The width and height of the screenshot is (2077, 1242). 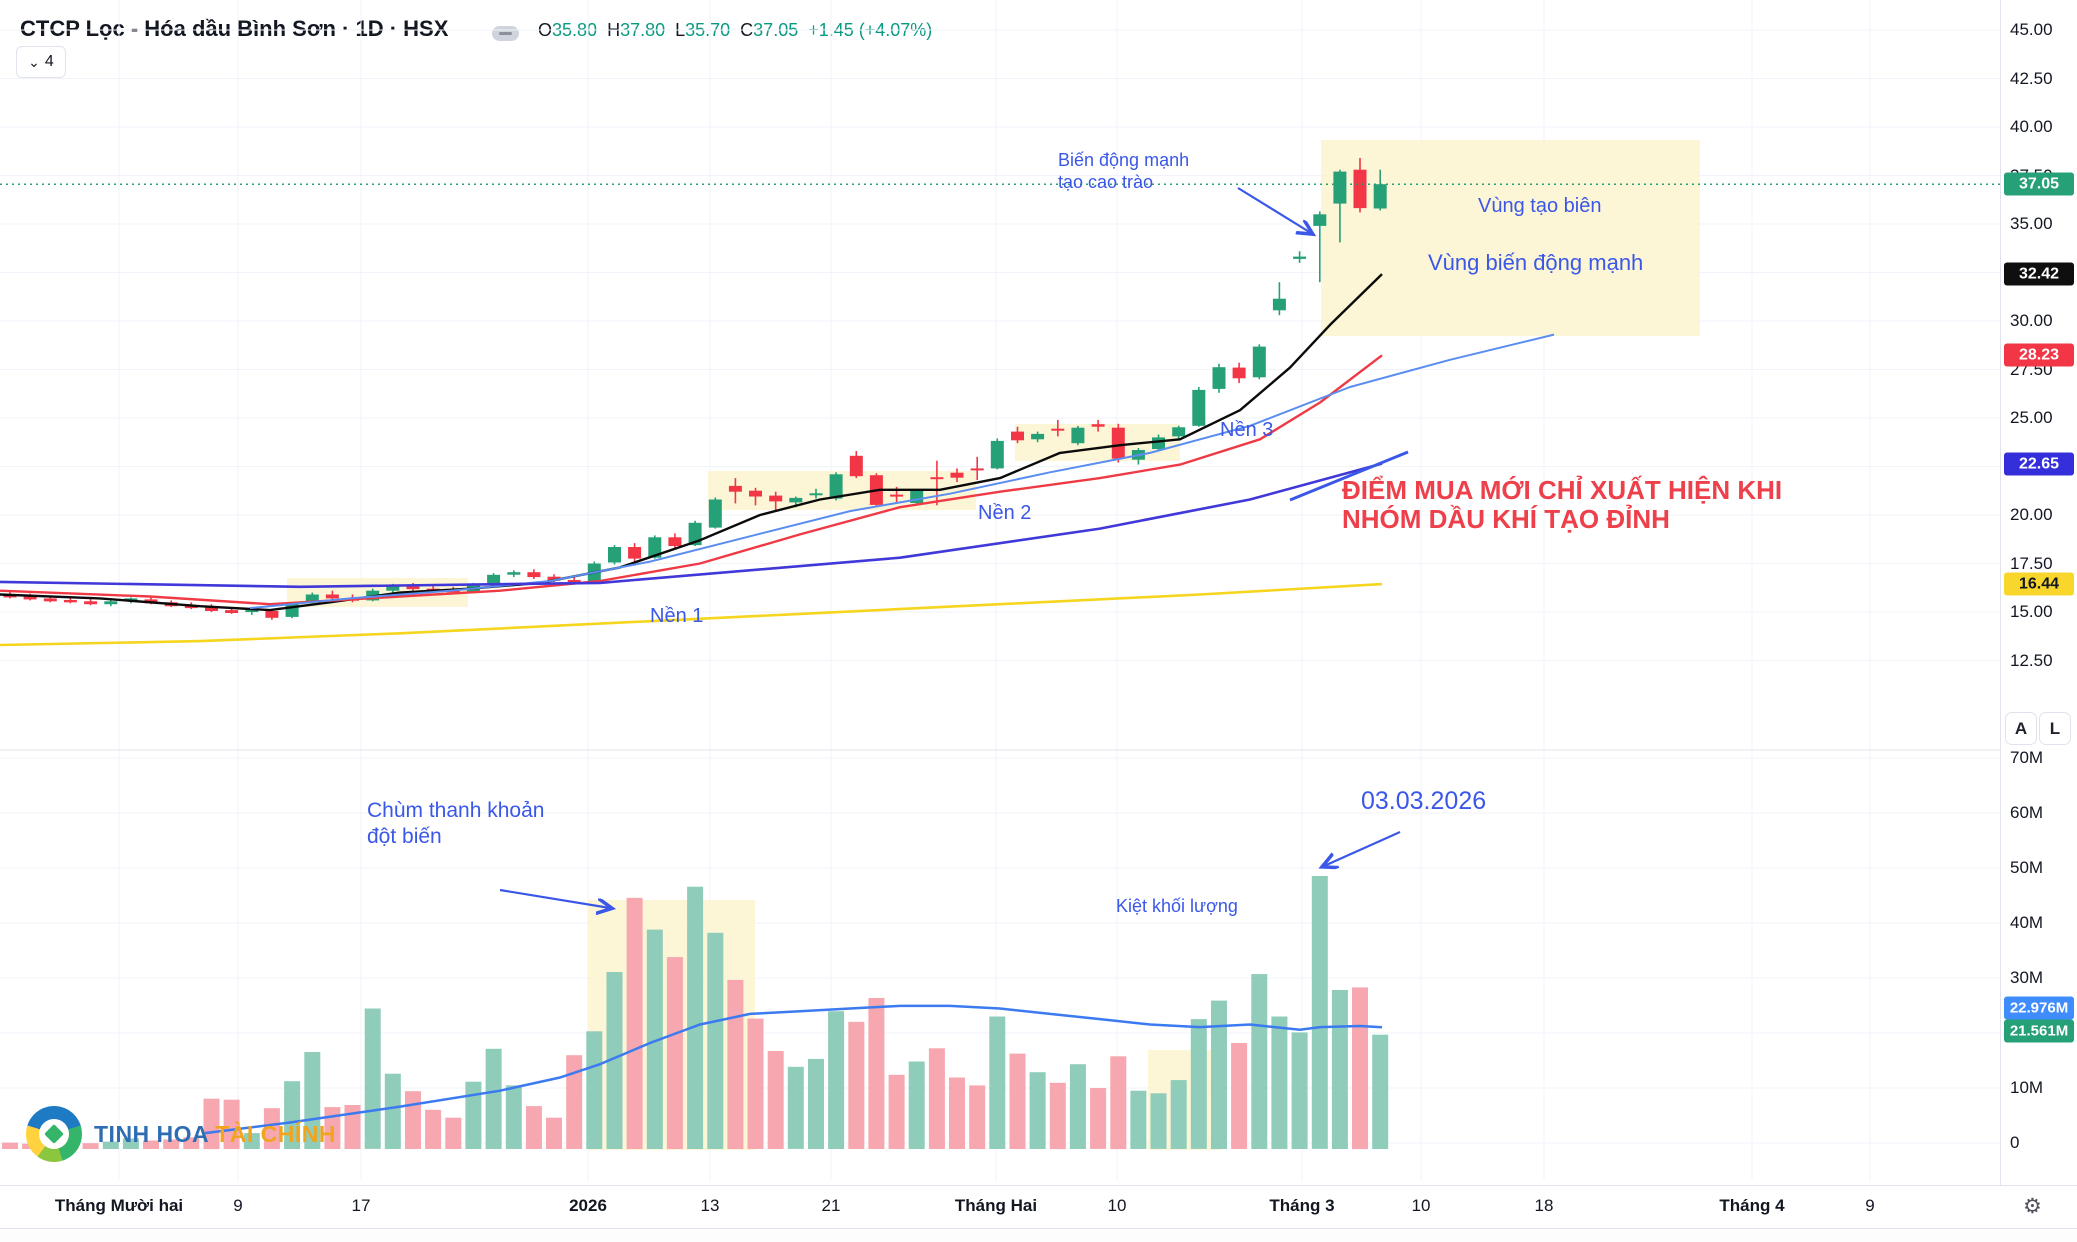 What do you see at coordinates (2055, 728) in the screenshot?
I see `log-scale-button: L` at bounding box center [2055, 728].